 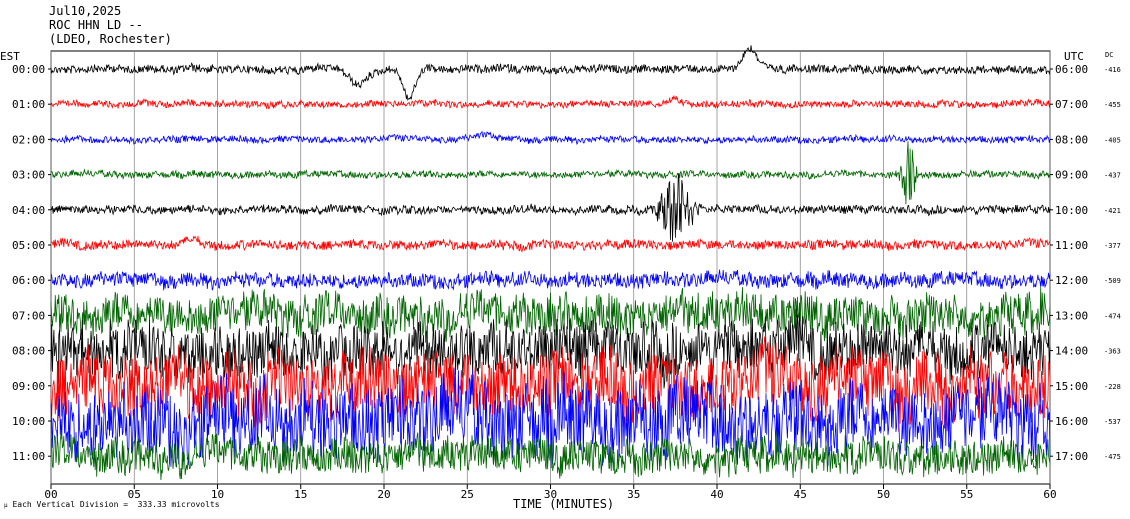 What do you see at coordinates (1112, 211) in the screenshot?
I see `row-dc-value: -421` at bounding box center [1112, 211].